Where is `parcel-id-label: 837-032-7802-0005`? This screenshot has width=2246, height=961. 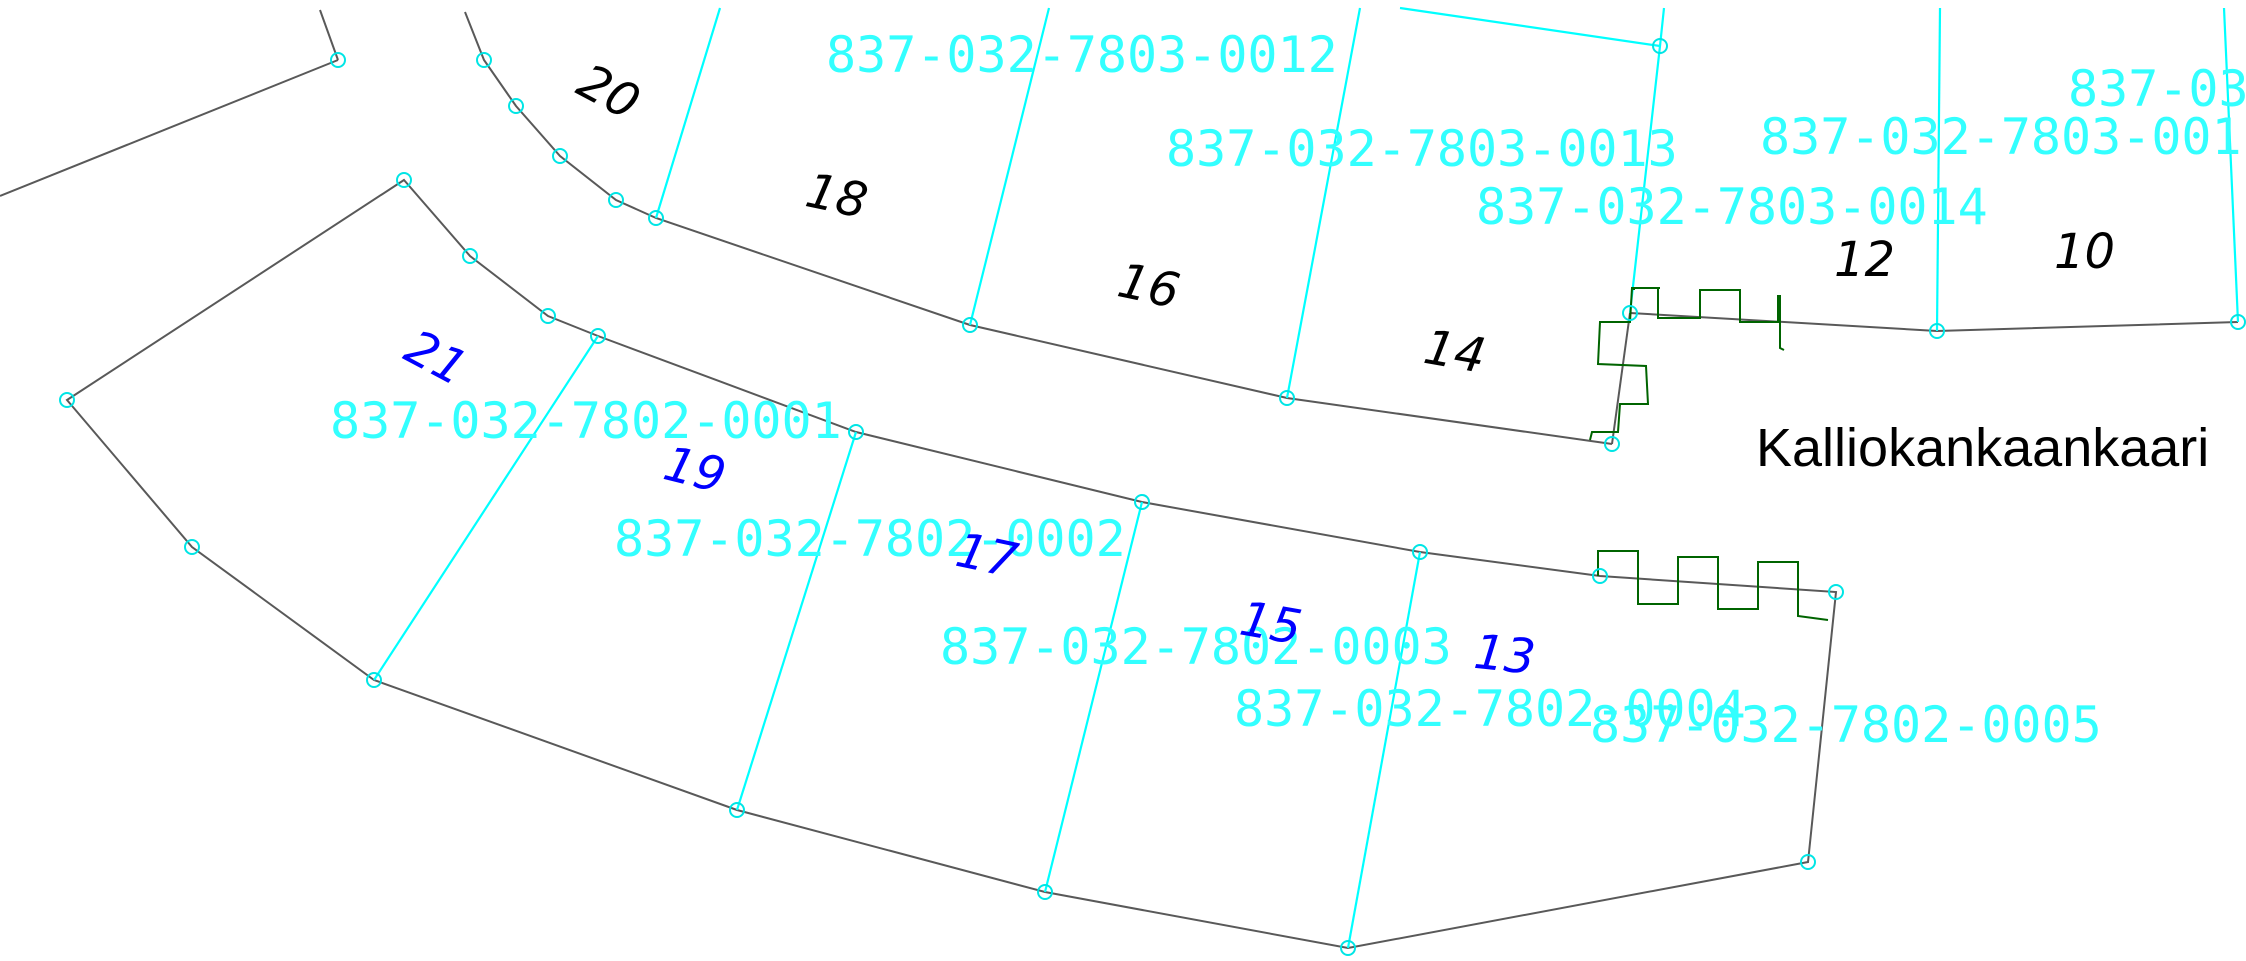 parcel-id-label: 837-032-7802-0005 is located at coordinates (1846, 725).